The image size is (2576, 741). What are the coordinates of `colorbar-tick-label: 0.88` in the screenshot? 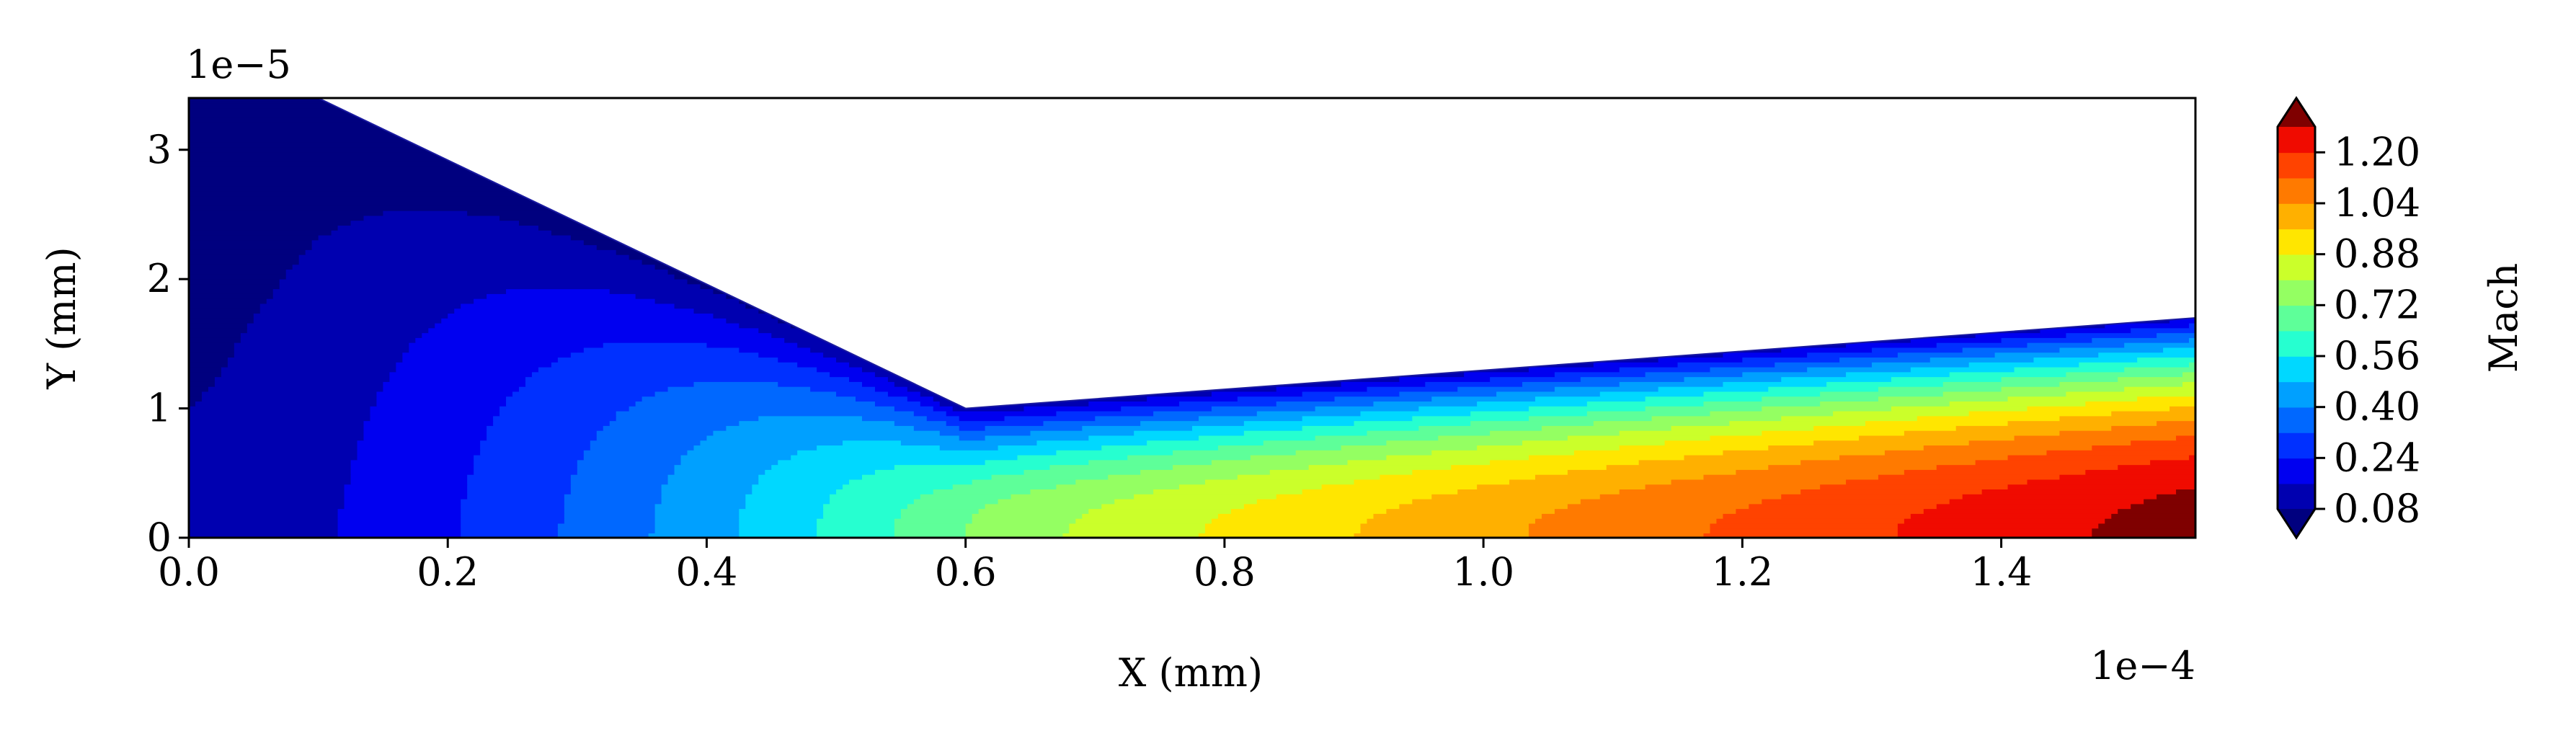 It's located at (2377, 254).